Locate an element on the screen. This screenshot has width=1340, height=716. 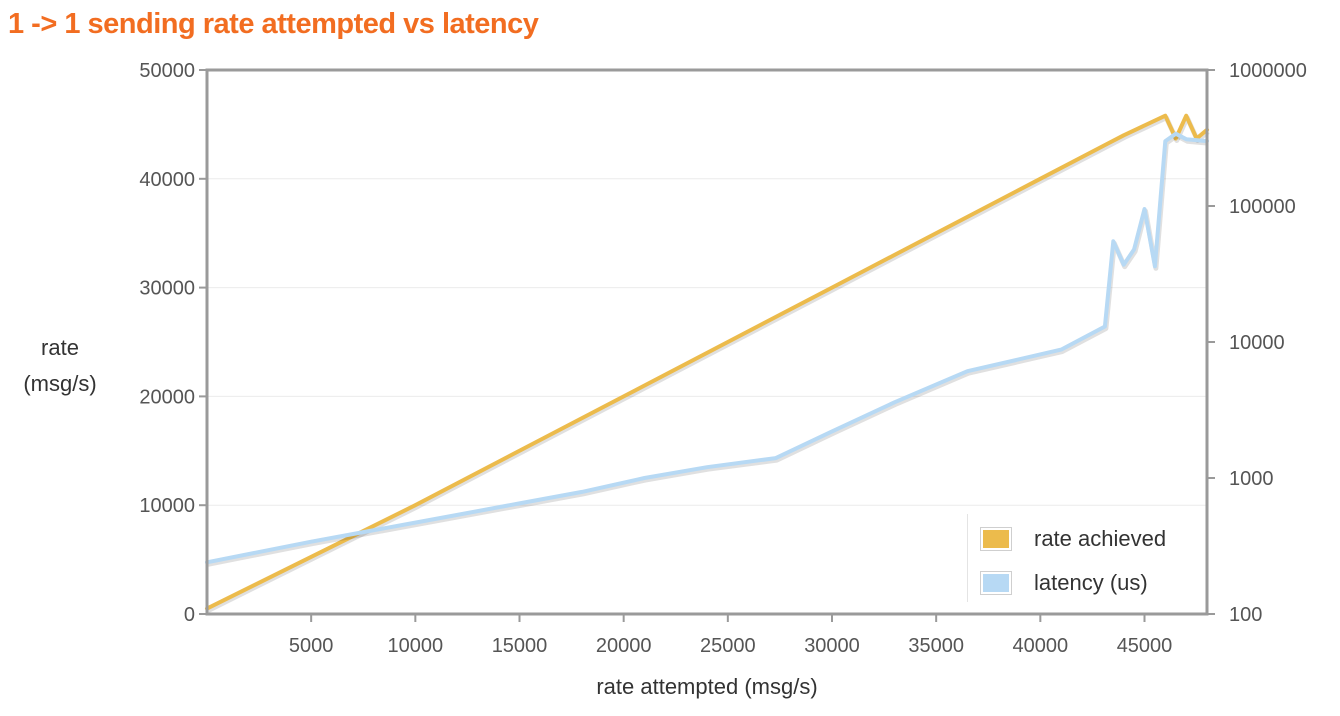
tick-label-right-100: 100 is located at coordinates (1245, 615).